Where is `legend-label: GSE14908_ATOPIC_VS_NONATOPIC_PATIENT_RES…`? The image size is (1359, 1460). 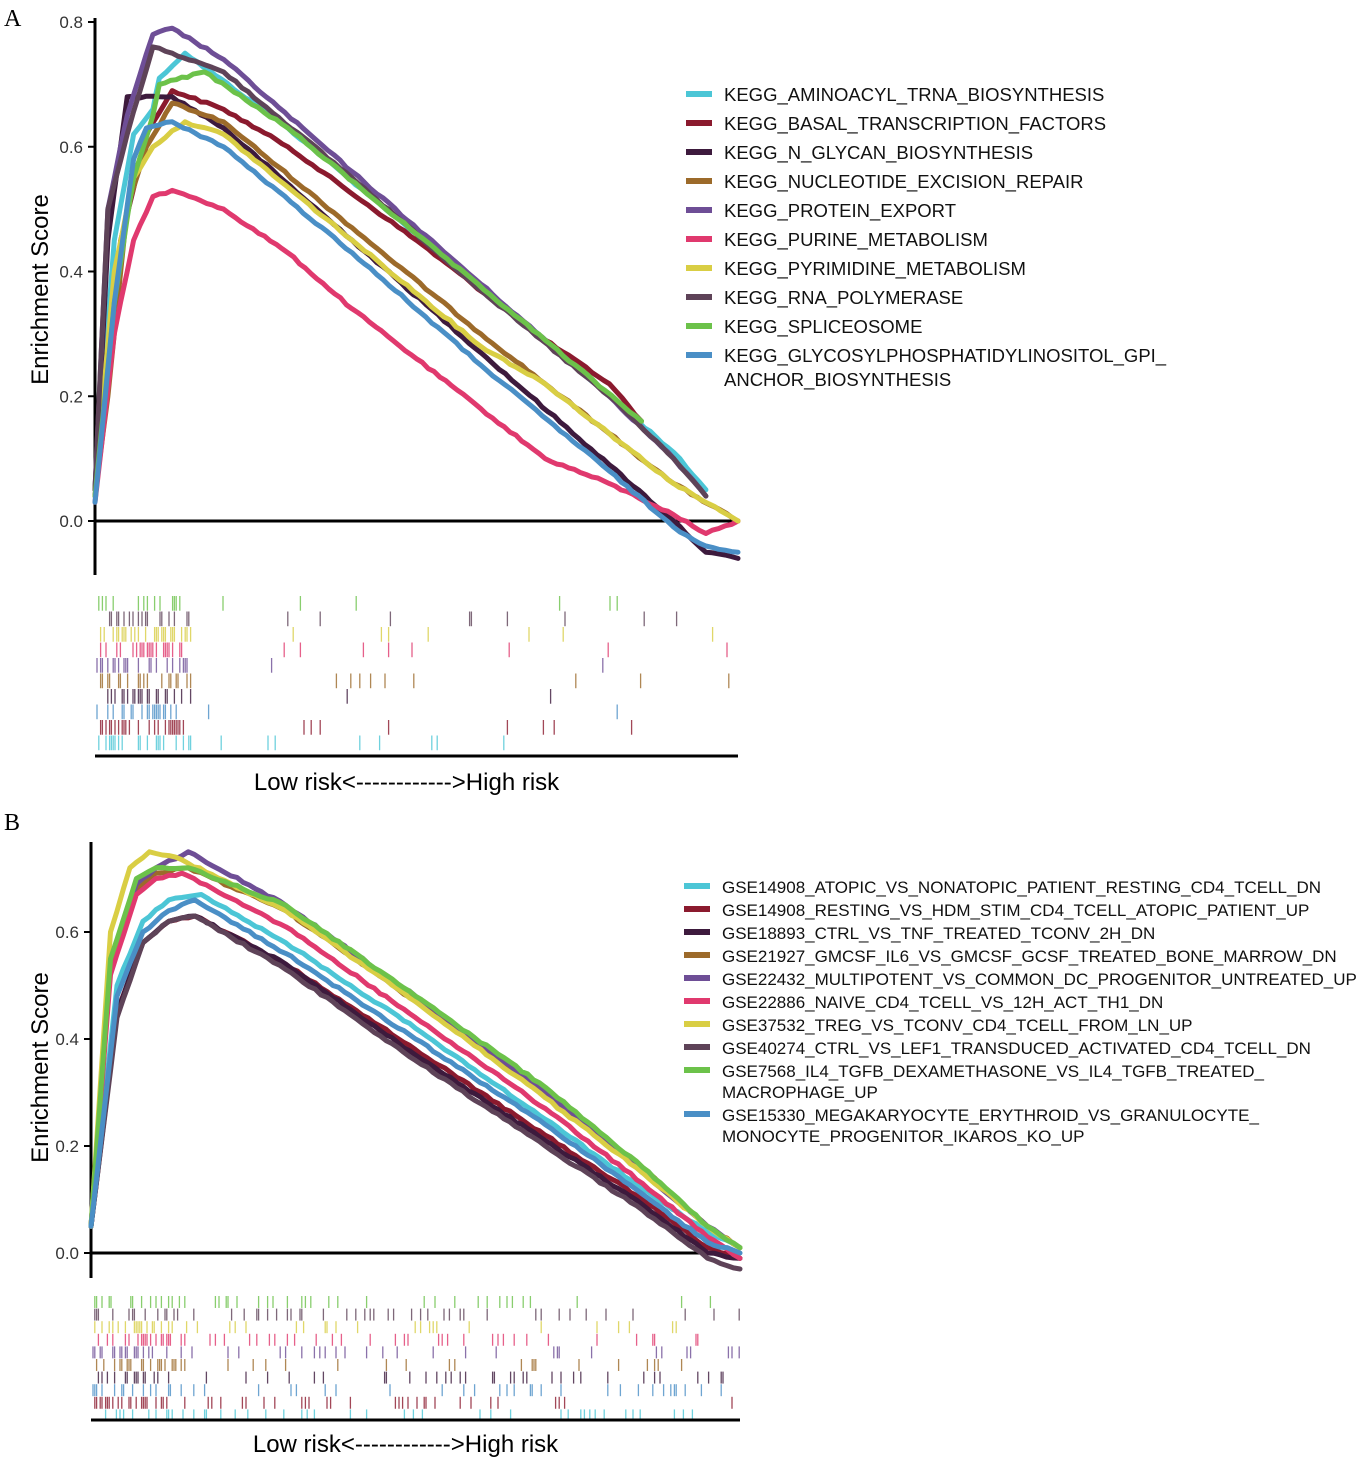
legend-label: GSE14908_ATOPIC_VS_NONATOPIC_PATIENT_RES… is located at coordinates (1021, 887).